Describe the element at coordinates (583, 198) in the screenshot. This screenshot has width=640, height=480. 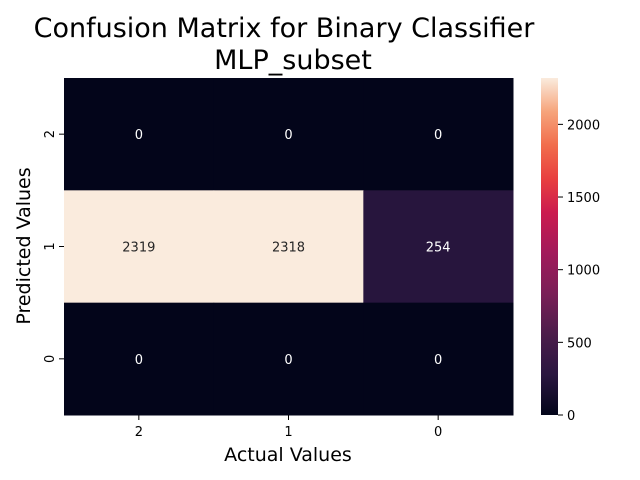
I see `colorbar-tick-label-3: 1500` at that location.